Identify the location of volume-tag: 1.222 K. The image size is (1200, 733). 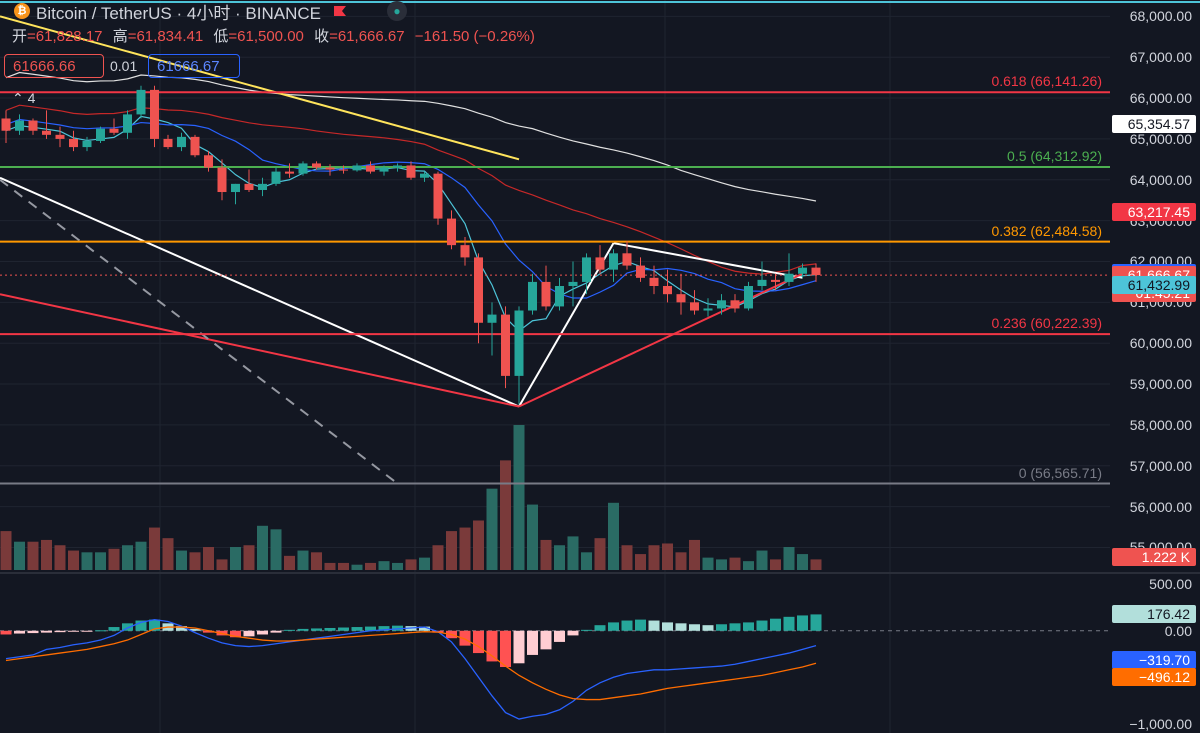
(1154, 557).